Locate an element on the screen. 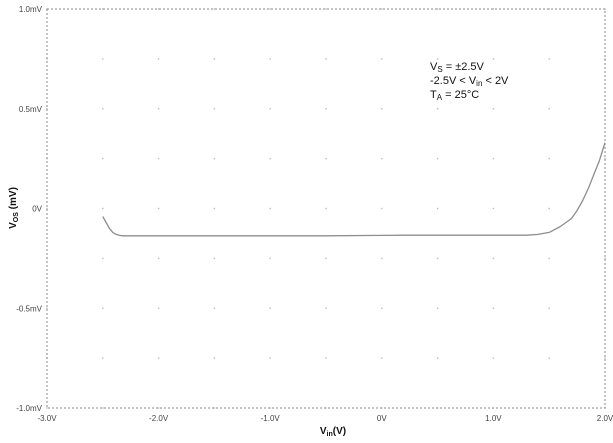 The height and width of the screenshot is (443, 613). y-tick-label: -1.0mV is located at coordinates (29, 408).